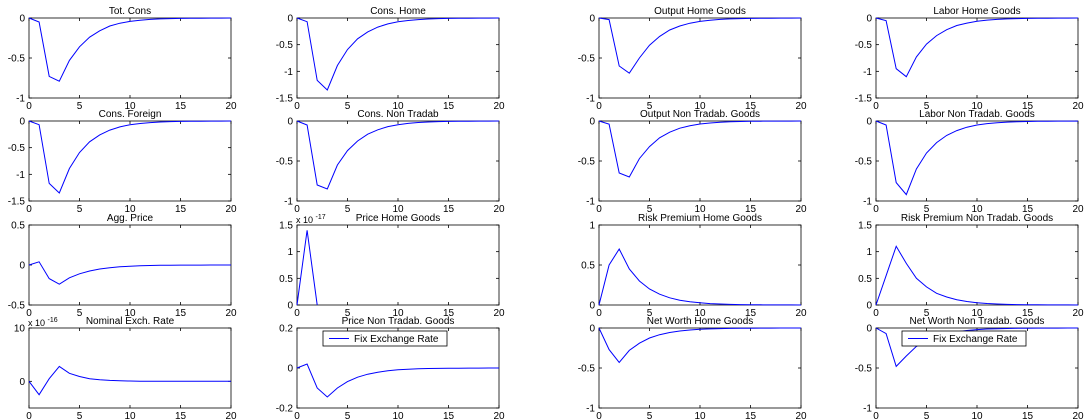 The width and height of the screenshot is (1090, 419). Describe the element at coordinates (975, 339) in the screenshot. I see `legend-label: Fix Exchange Rate` at that location.